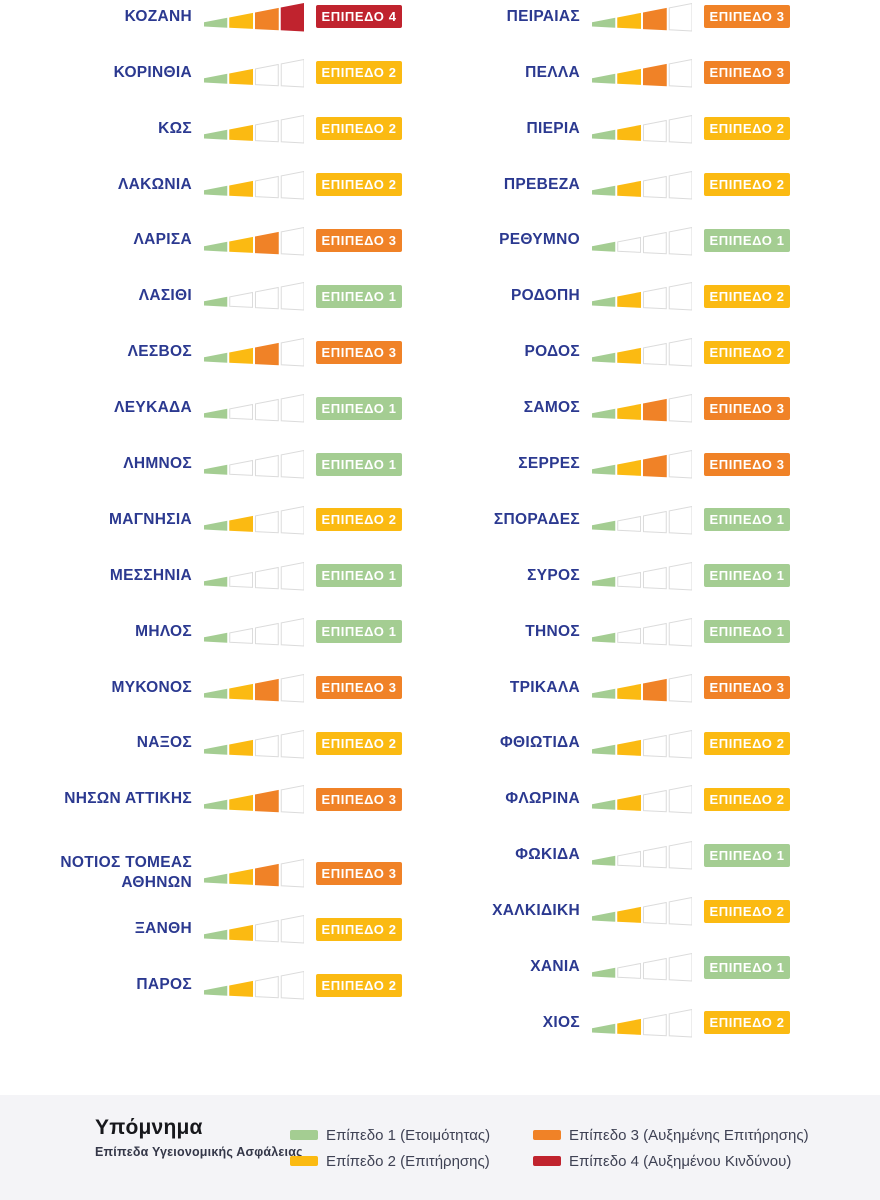  What do you see at coordinates (157, 463) in the screenshot?
I see `region-name: ΛΗΜΝΟΣ` at bounding box center [157, 463].